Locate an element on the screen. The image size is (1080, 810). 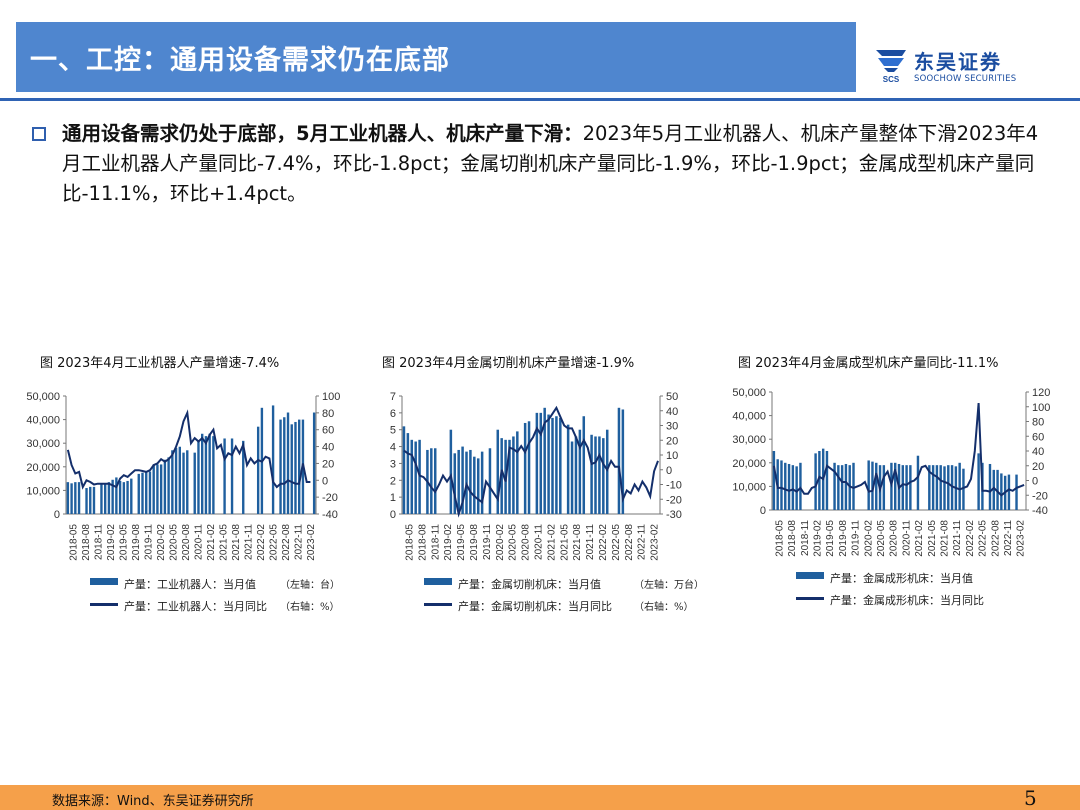
title-bar: 一、工控：通用设备需求仍在底部 is located at coordinates (436, 57).